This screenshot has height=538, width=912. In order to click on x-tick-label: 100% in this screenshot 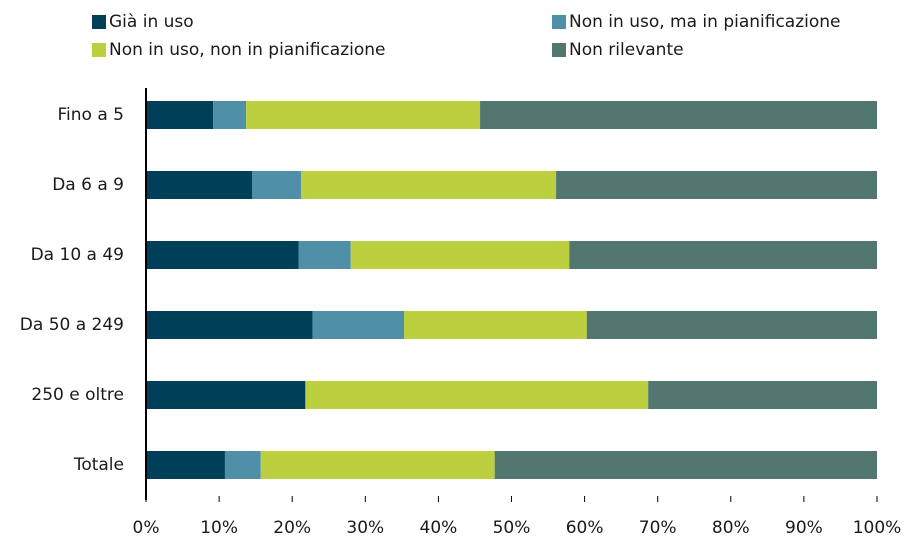, I will do `click(877, 528)`.